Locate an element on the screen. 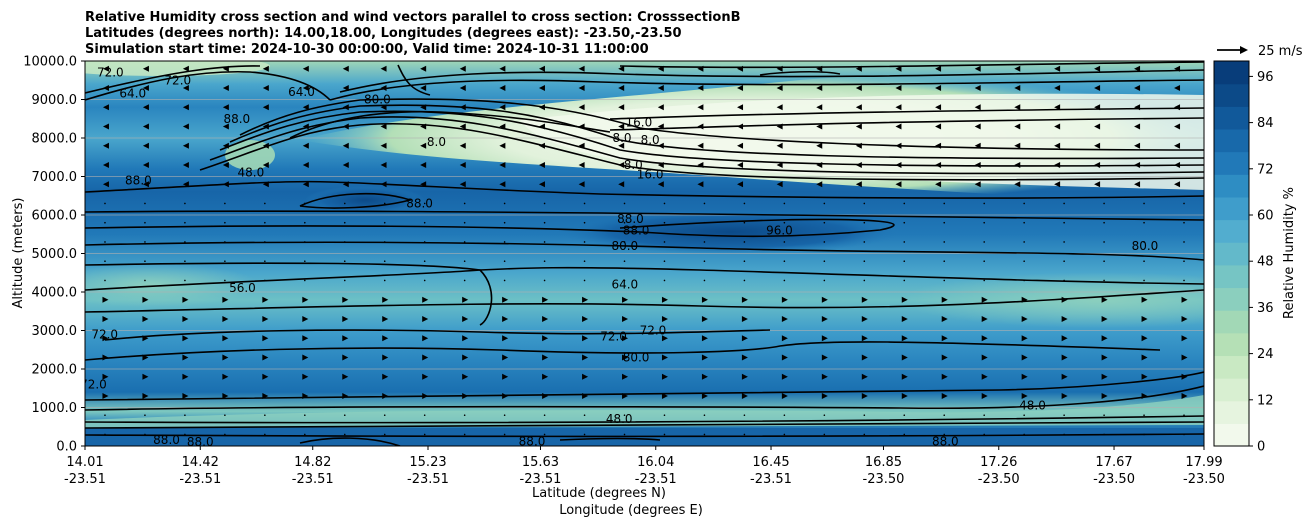 This screenshot has height=526, width=1304. contour-label: 16.0 is located at coordinates (650, 175).